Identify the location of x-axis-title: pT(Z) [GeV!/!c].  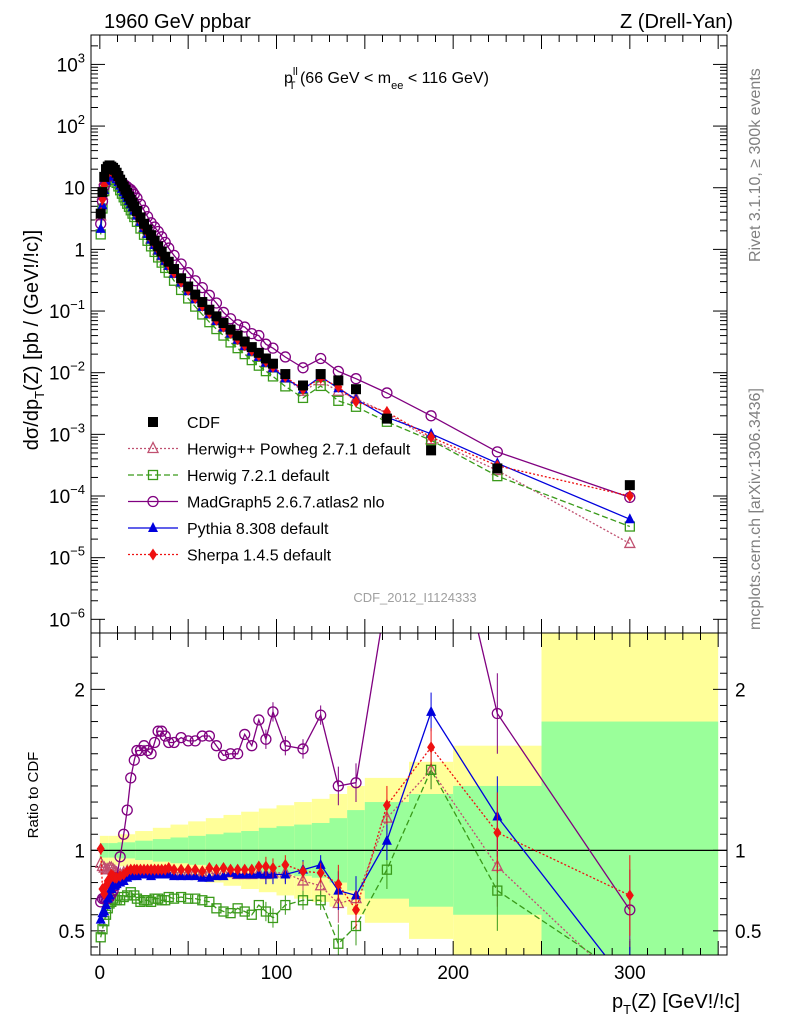
(676, 1004).